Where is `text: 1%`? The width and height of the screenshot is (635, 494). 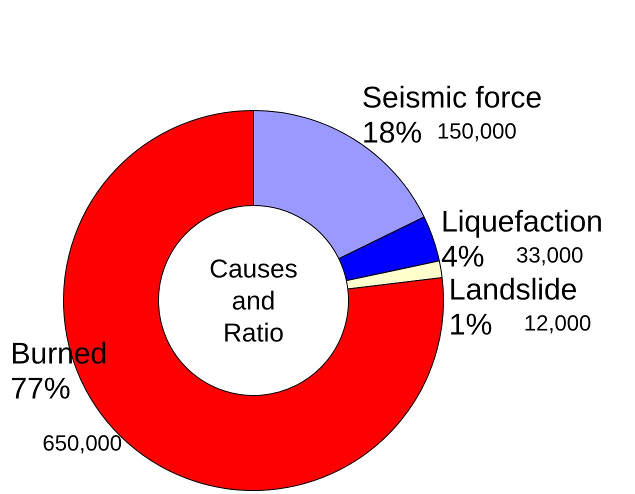
text: 1% is located at coordinates (470, 325).